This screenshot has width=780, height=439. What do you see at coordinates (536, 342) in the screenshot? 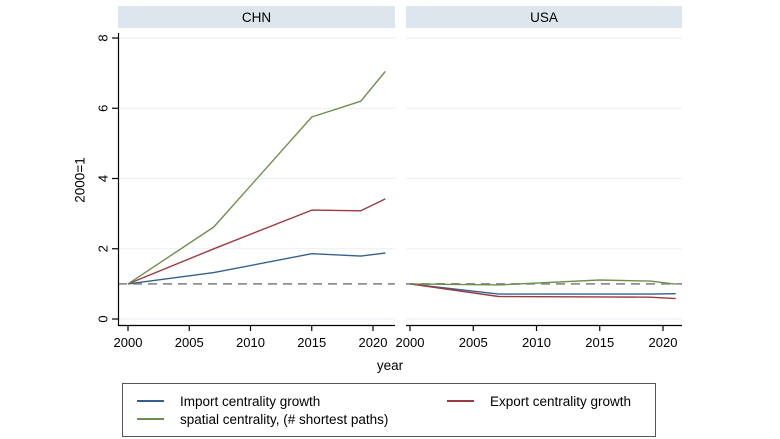
I see `x-tick-label-2010-usa: 2010` at bounding box center [536, 342].